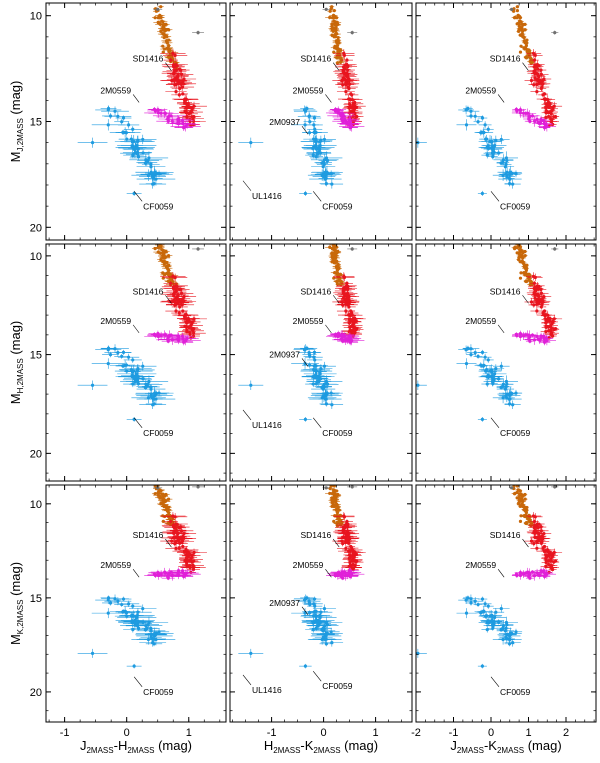 This screenshot has width=600, height=763. Describe the element at coordinates (16, 122) in the screenshot. I see `y-axis-label: MJ,2MASS (mag)` at that location.